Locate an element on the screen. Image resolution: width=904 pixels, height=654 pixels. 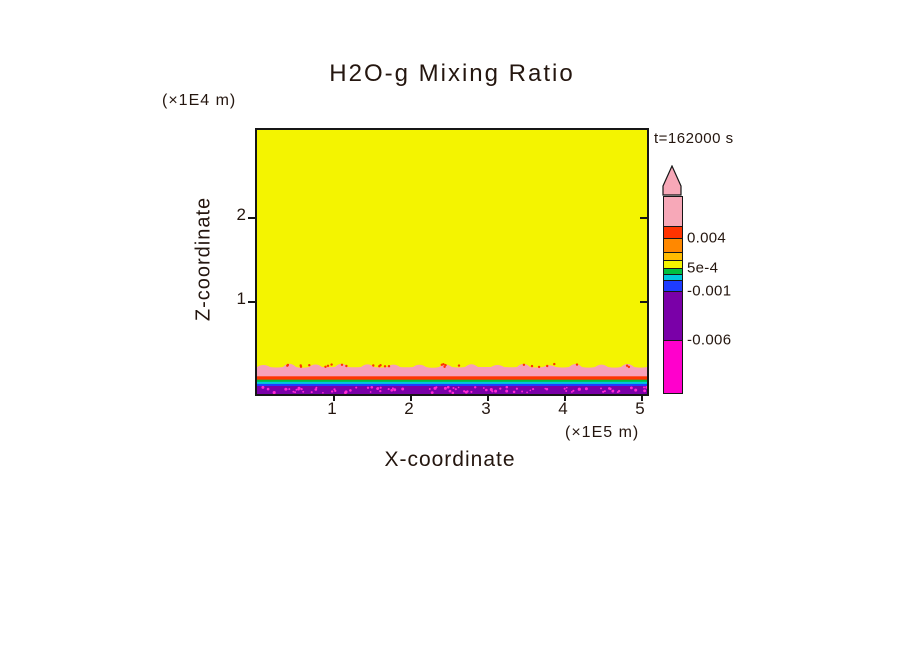
field-layer-ground-purple-layer is located at coordinates (452, 390).